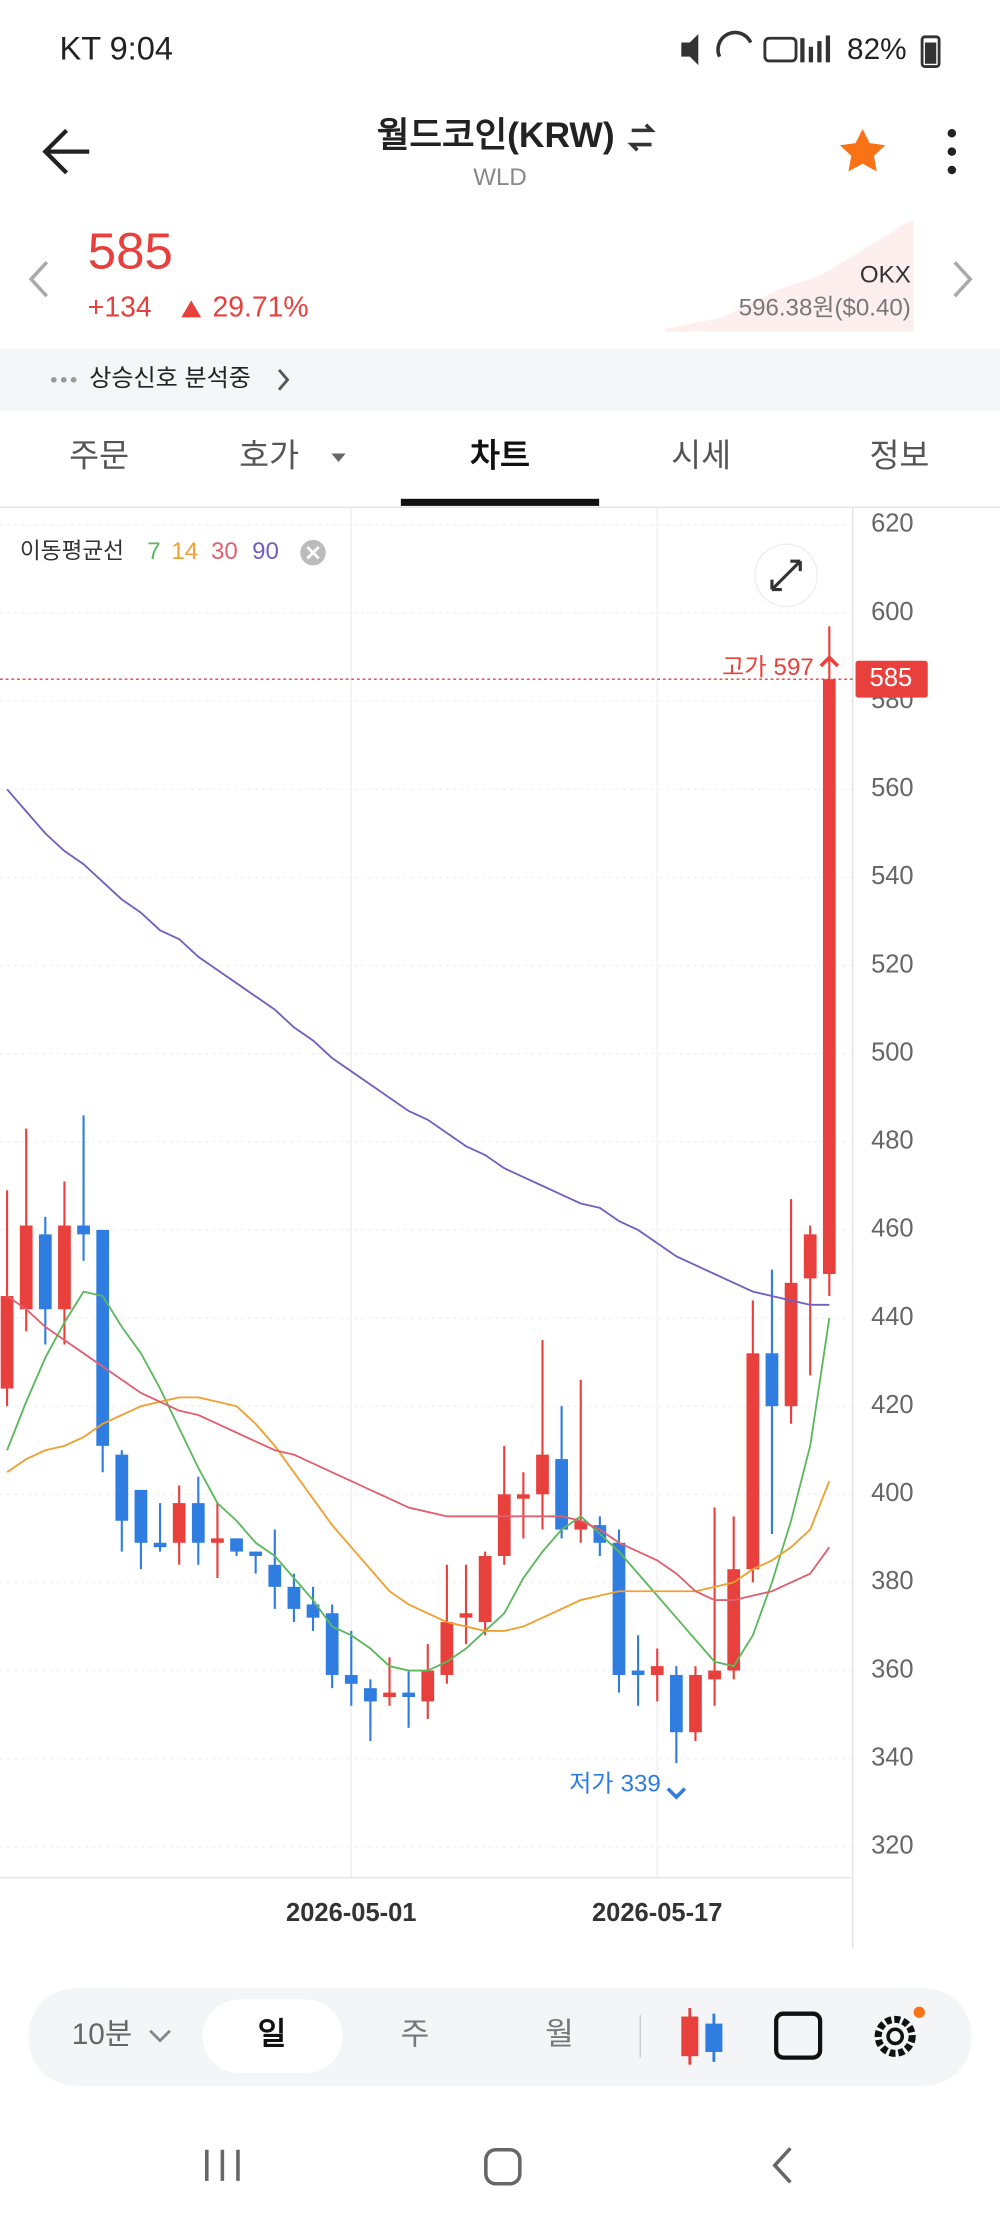  Describe the element at coordinates (641, 137) in the screenshot. I see `swap-button` at that location.